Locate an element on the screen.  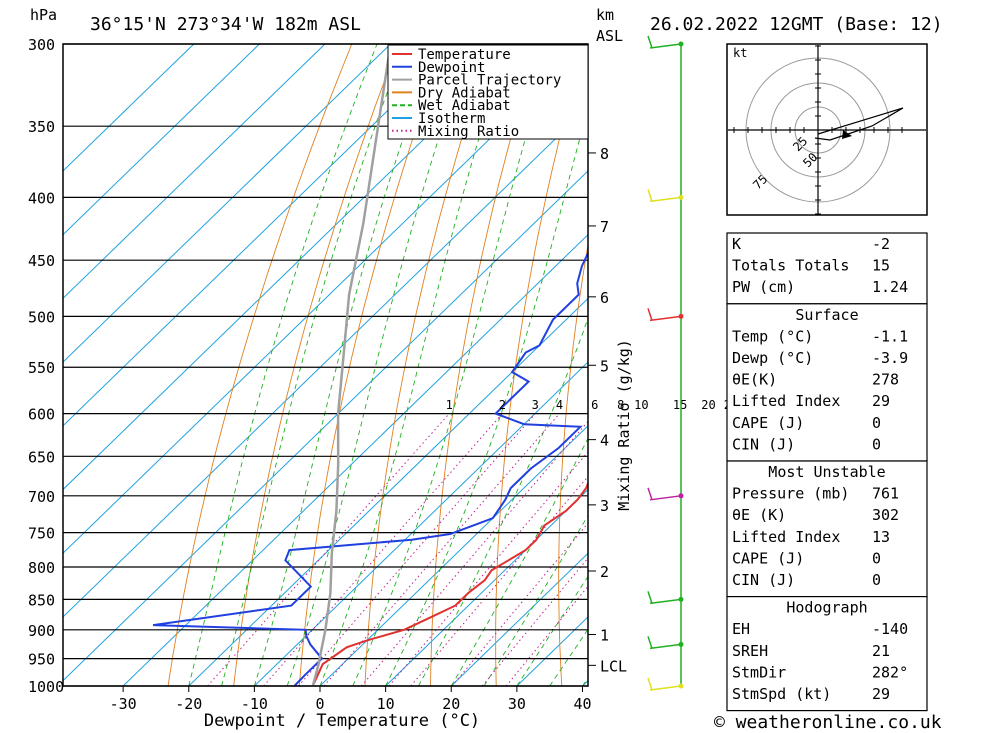
hodograph-trace is located at coordinates (859, 124).